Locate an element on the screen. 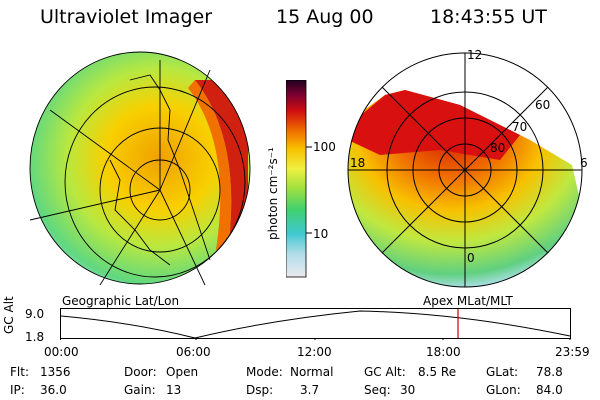  time-label: 18:43:55 UT is located at coordinates (488, 17).